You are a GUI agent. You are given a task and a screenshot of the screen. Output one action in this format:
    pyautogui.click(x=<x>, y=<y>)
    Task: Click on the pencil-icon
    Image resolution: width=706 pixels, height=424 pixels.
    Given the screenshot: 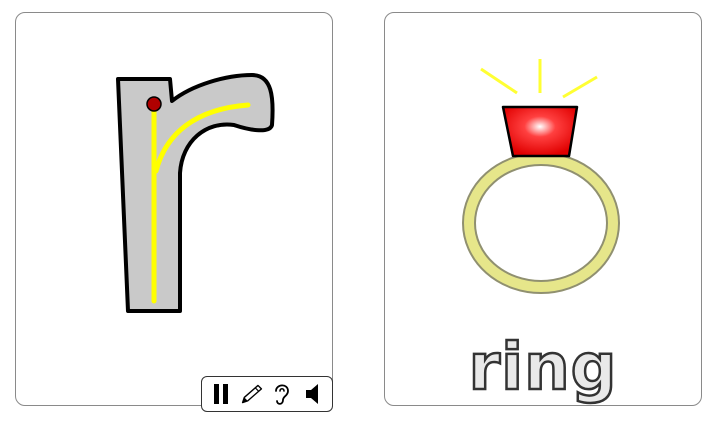 What is the action you would take?
    pyautogui.click(x=251, y=394)
    